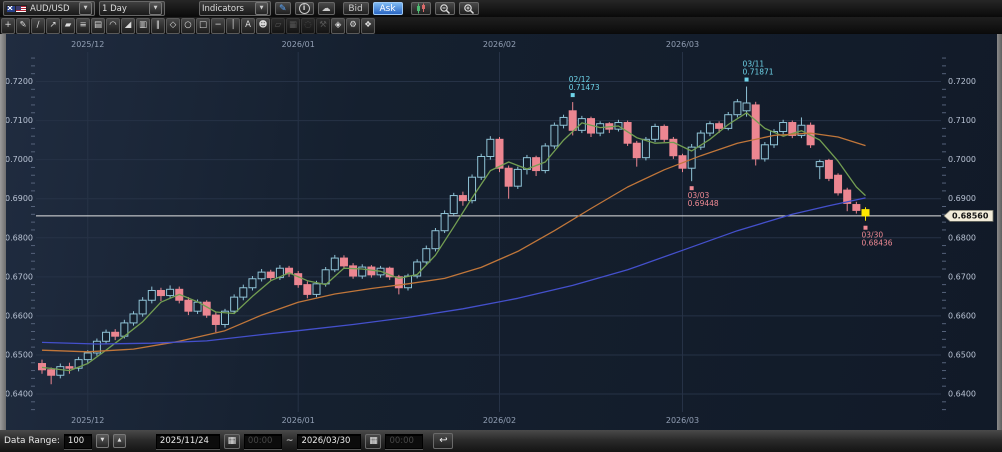  I want to click on svg-text: 0.69448, so click(703, 203).